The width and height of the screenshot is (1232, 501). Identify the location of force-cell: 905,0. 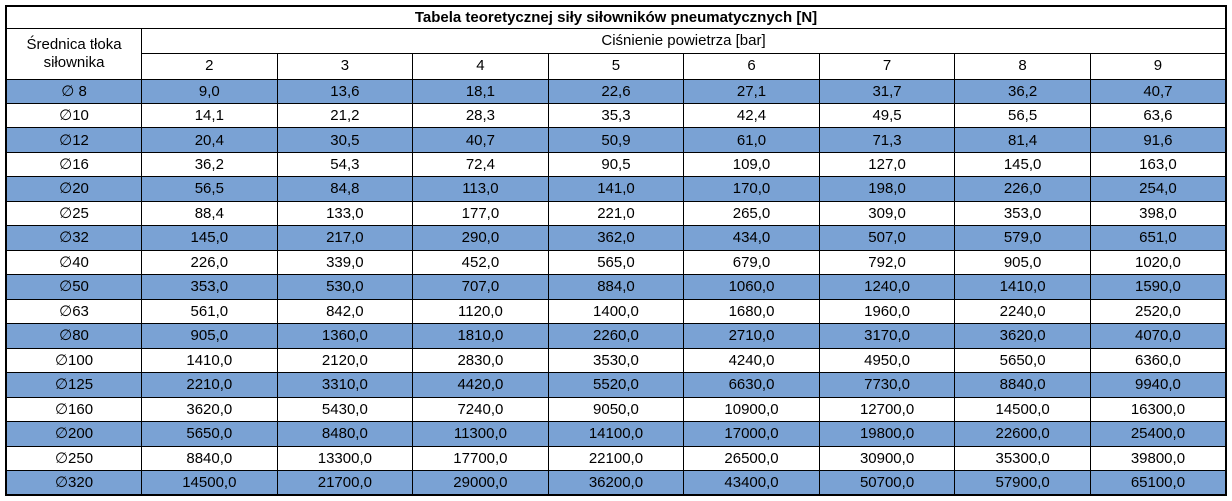
(1022, 262).